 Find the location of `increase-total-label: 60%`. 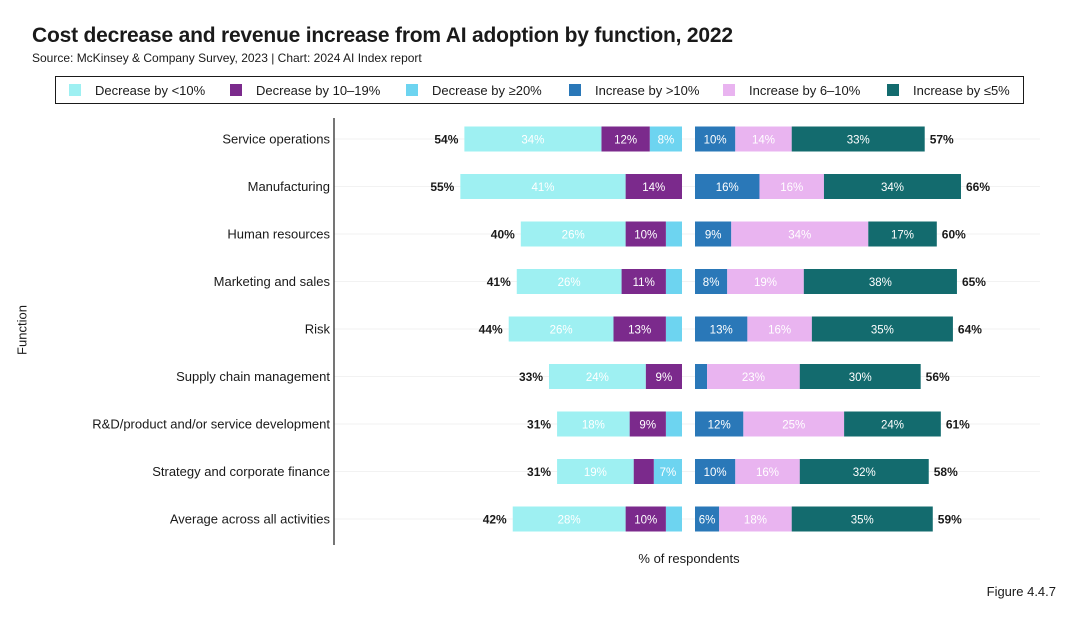

increase-total-label: 60% is located at coordinates (954, 235).